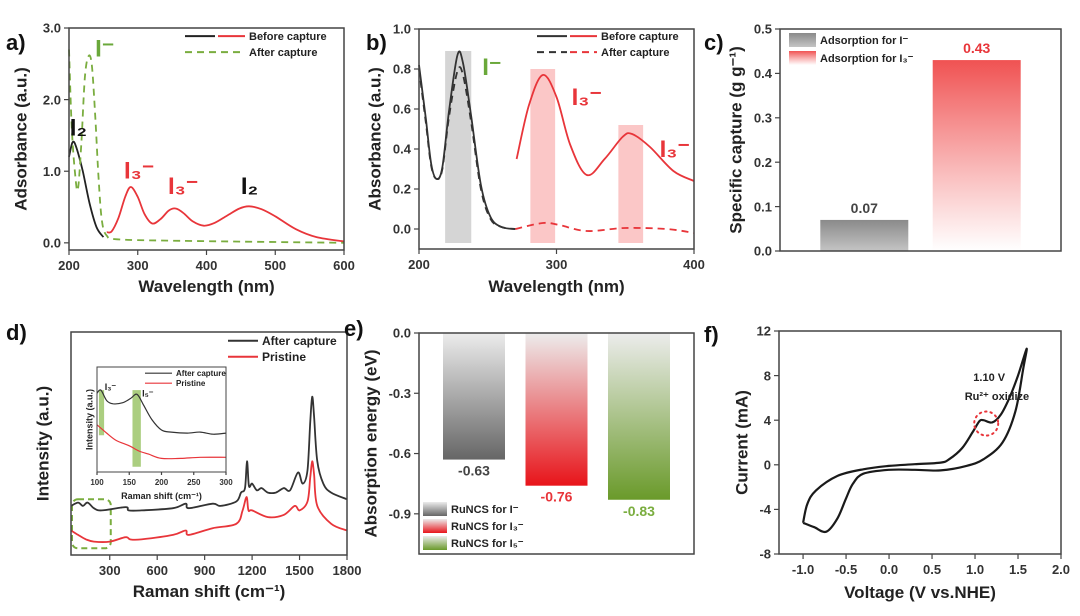 This screenshot has width=1080, height=616. Describe the element at coordinates (148, 393) in the screenshot. I see `annotation-label: I₅⁻` at that location.